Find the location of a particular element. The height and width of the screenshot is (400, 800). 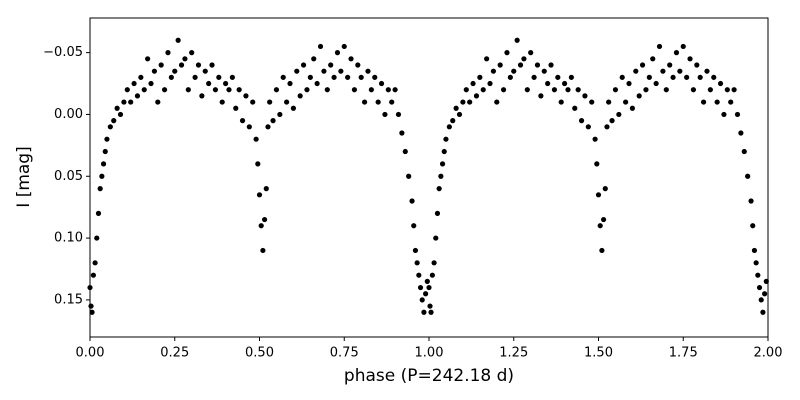

x-tick-label: 1.75 is located at coordinates (683, 353).